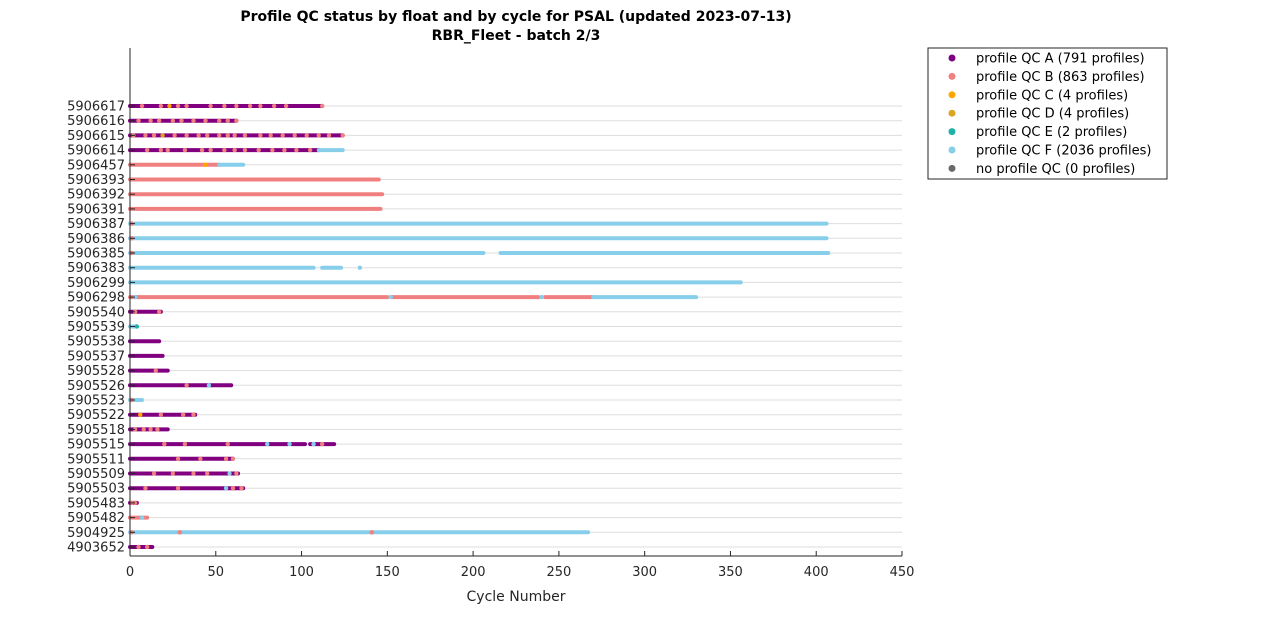 This screenshot has width=1263, height=632. What do you see at coordinates (1038, 95) in the screenshot?
I see `legend-item: profile QC C (4 profiles)` at bounding box center [1038, 95].